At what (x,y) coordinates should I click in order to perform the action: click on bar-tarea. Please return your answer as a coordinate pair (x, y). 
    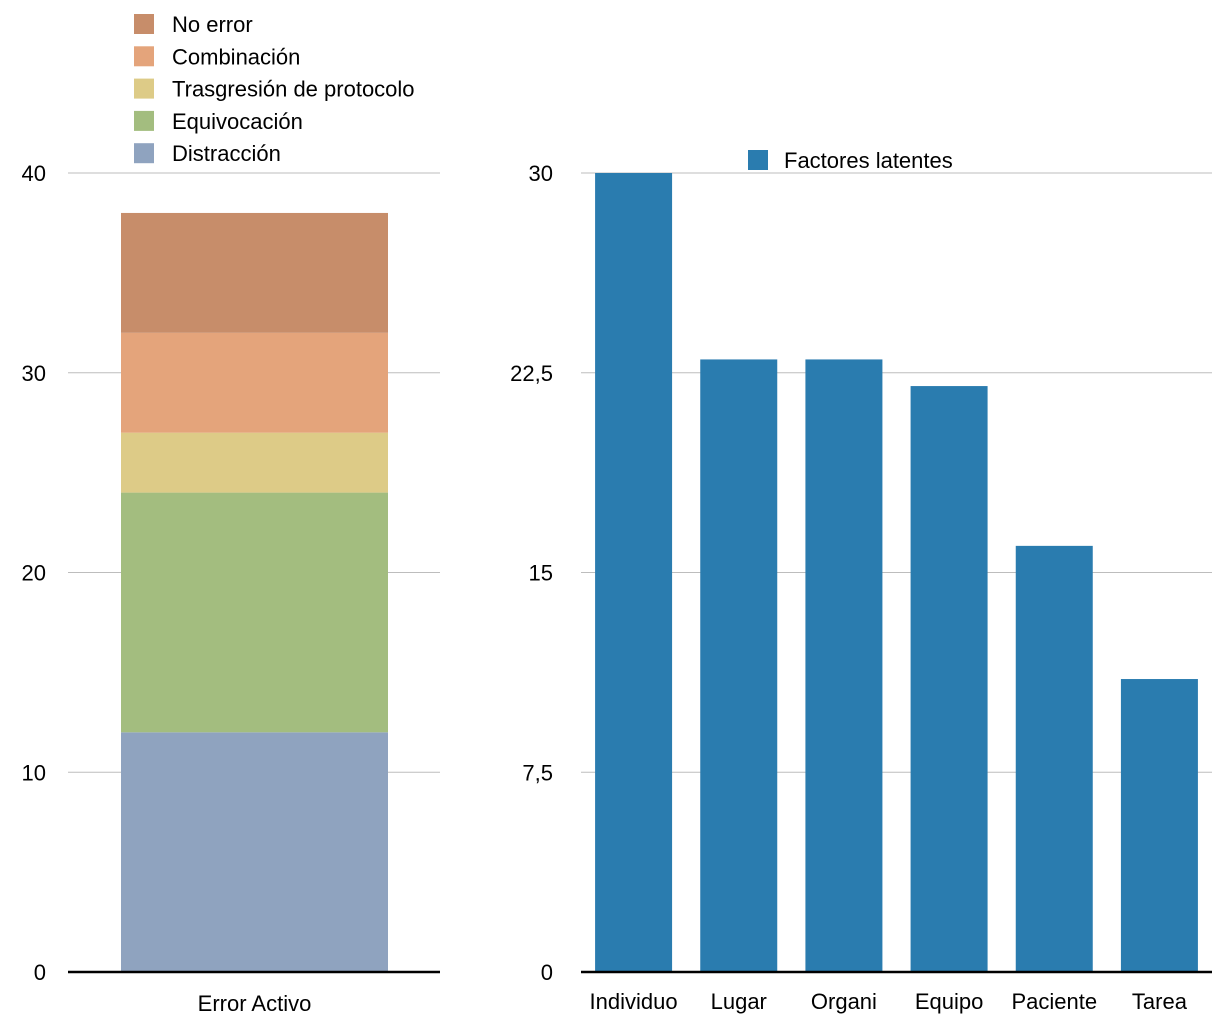
    Looking at the image, I should click on (1159, 825).